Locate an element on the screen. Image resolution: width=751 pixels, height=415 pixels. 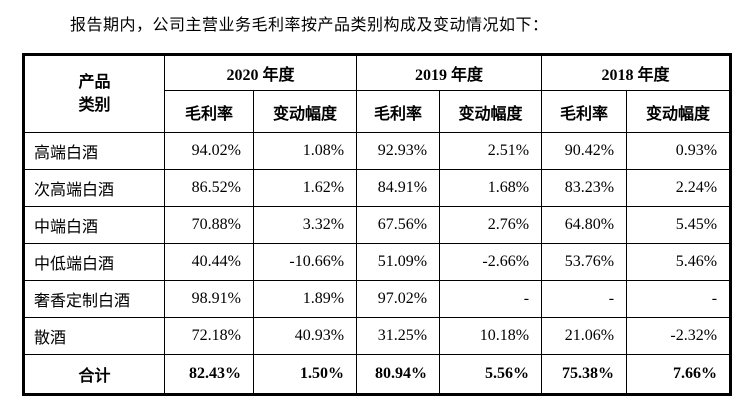
header-year-2020: 2020 年度 is located at coordinates (260, 72).